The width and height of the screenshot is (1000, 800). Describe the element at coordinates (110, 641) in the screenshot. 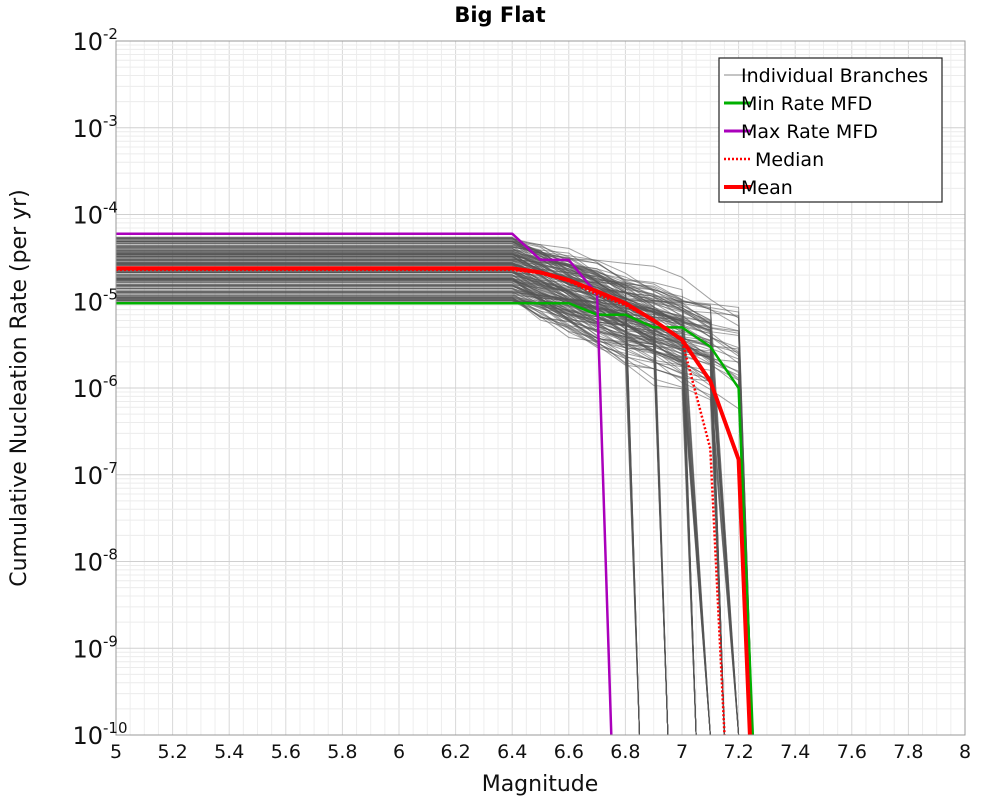

I see `y-tick-exponent: -9` at that location.